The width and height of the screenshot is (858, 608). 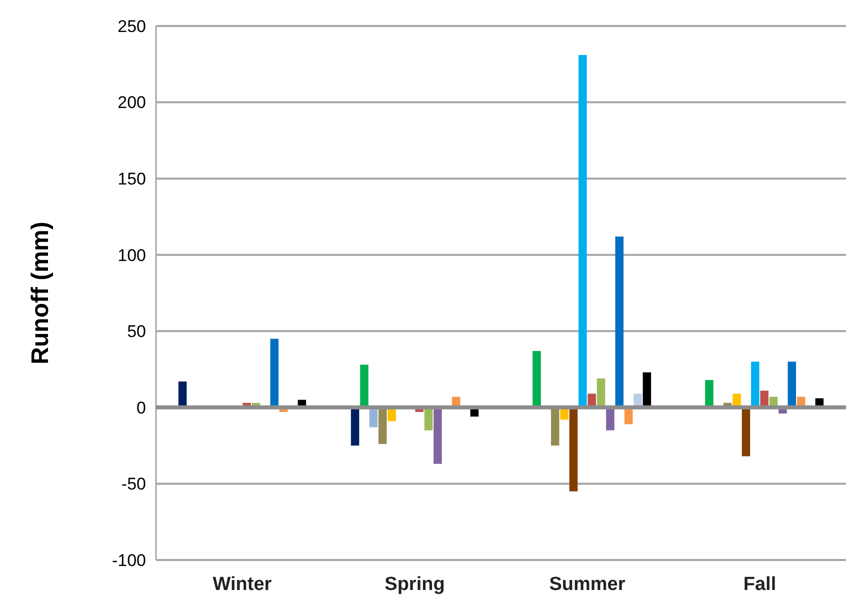 I want to click on y-axis-title: Runoff (mm), so click(x=40, y=293).